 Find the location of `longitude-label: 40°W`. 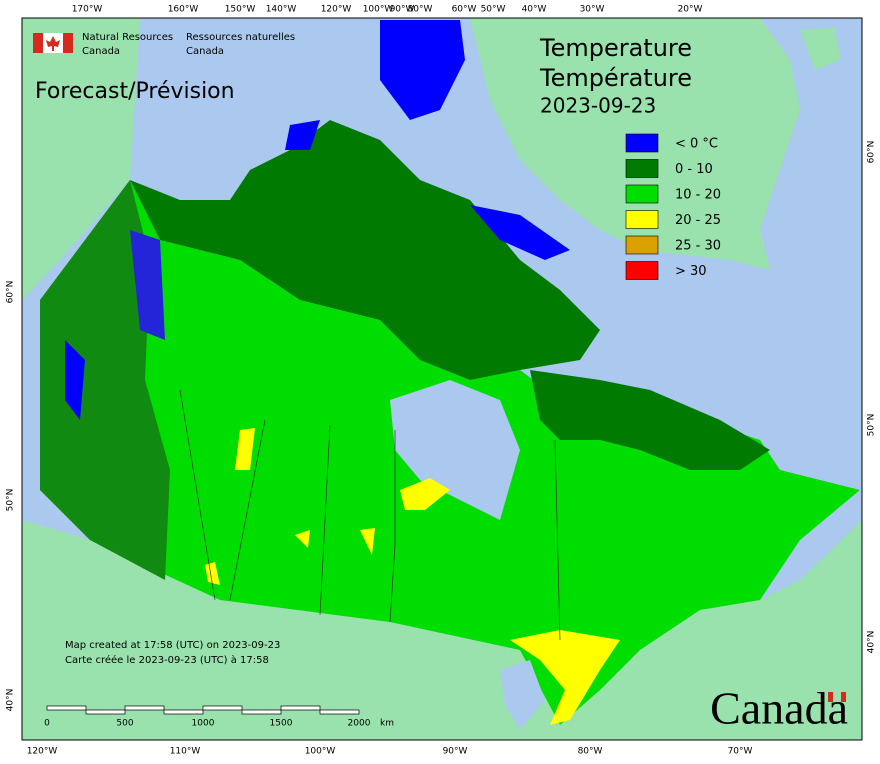

longitude-label: 40°W is located at coordinates (534, 10).